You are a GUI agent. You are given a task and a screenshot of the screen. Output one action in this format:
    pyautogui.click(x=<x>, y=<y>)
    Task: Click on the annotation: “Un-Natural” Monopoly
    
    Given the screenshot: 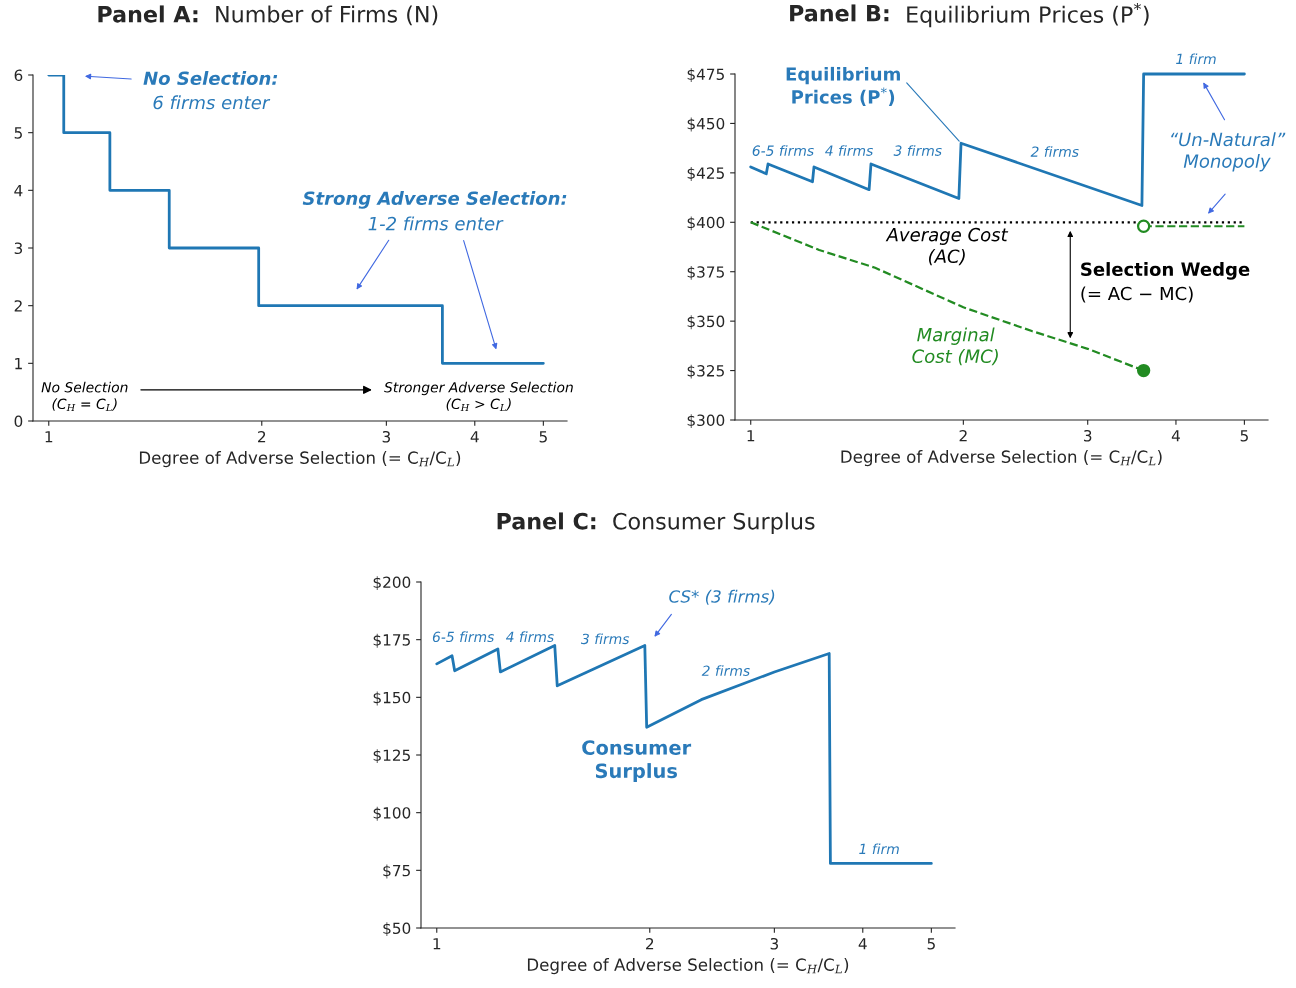 What is the action you would take?
    pyautogui.click(x=1228, y=152)
    